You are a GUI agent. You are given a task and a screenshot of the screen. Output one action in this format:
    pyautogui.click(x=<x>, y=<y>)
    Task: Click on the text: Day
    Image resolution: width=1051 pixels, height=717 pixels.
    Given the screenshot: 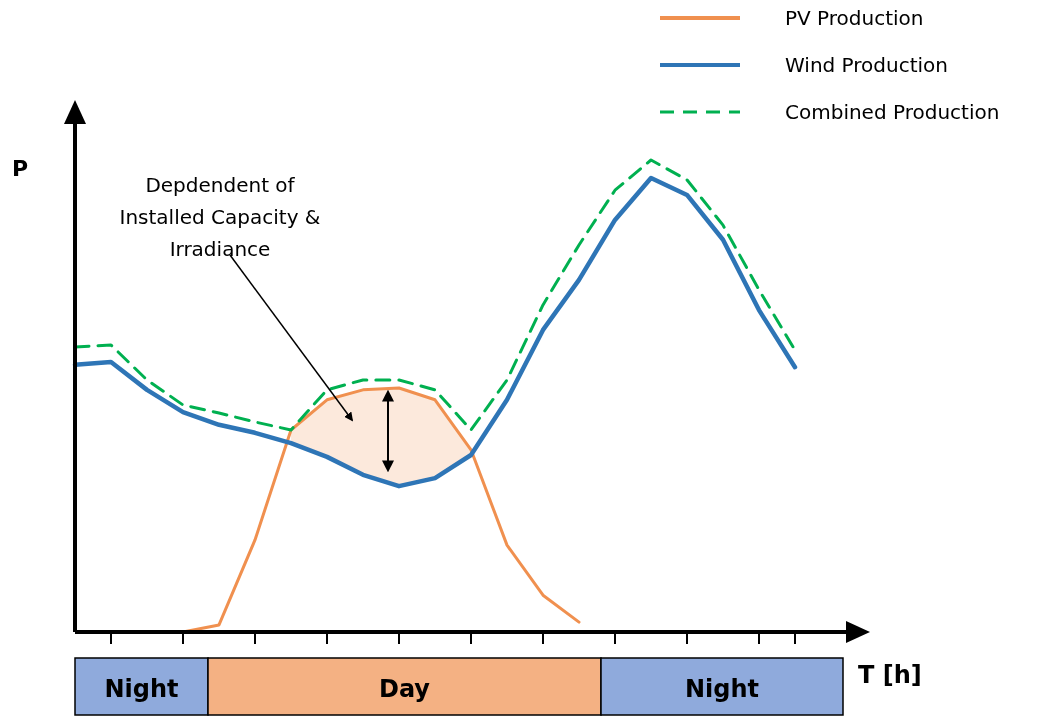 What is the action you would take?
    pyautogui.click(x=404, y=689)
    